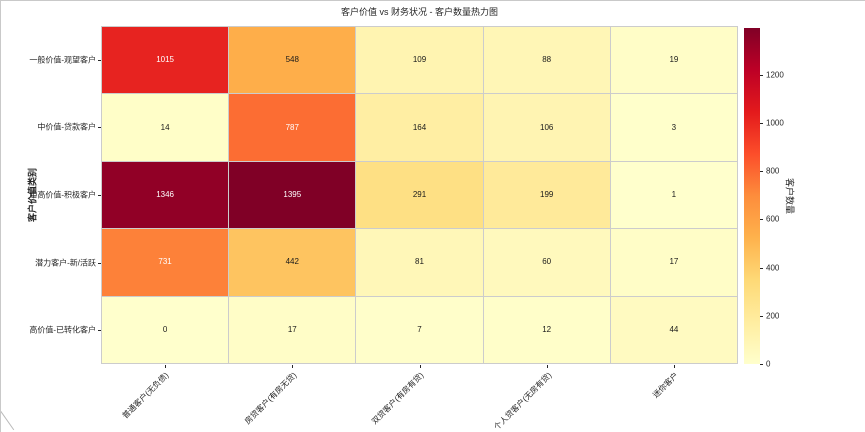 This screenshot has width=865, height=432. I want to click on heatmap-cell: 81, so click(419, 262).